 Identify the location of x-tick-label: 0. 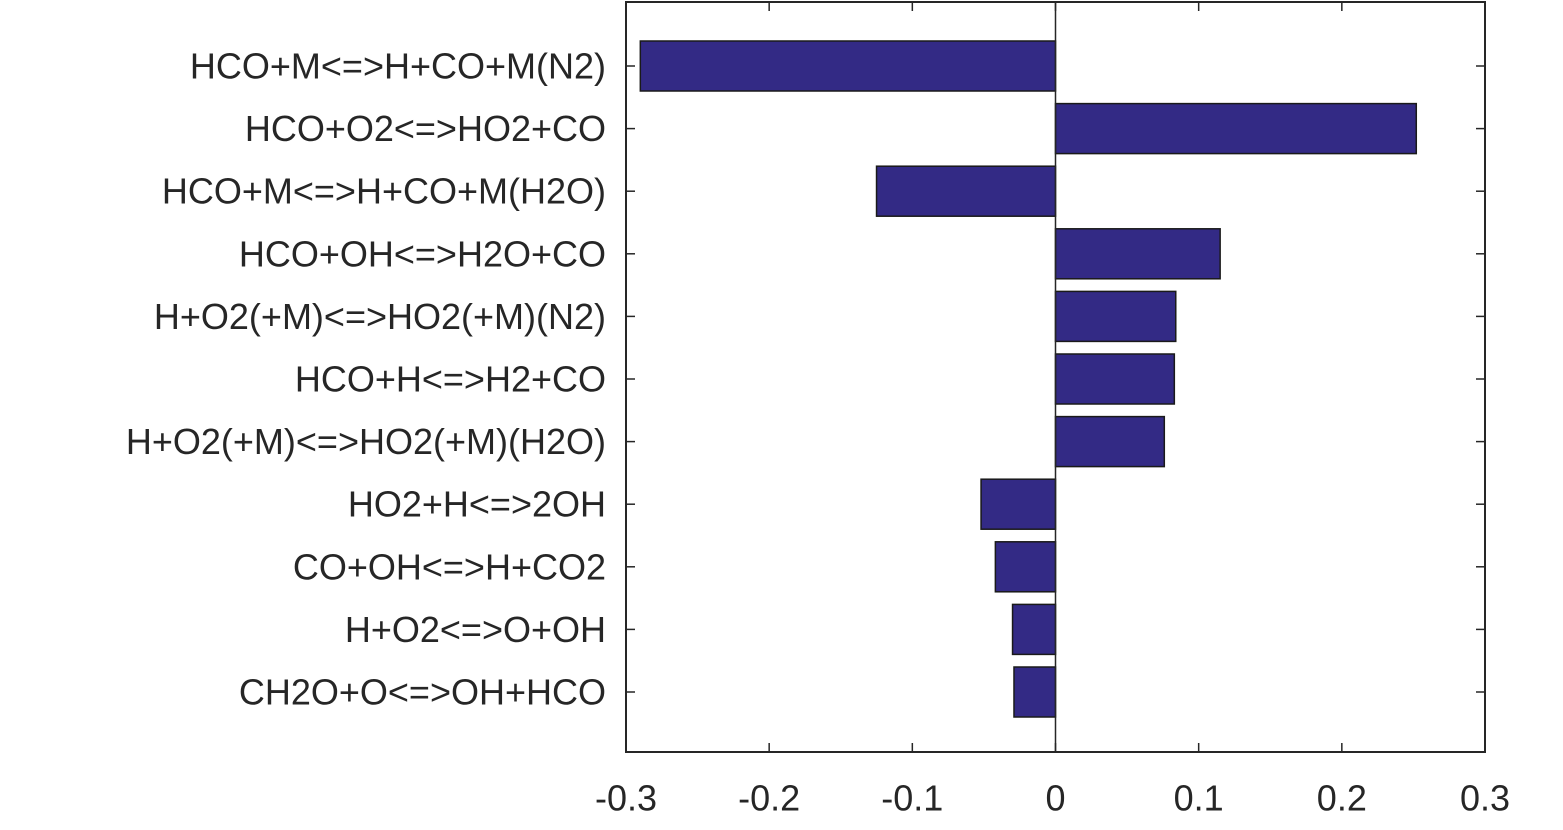
(1055, 798).